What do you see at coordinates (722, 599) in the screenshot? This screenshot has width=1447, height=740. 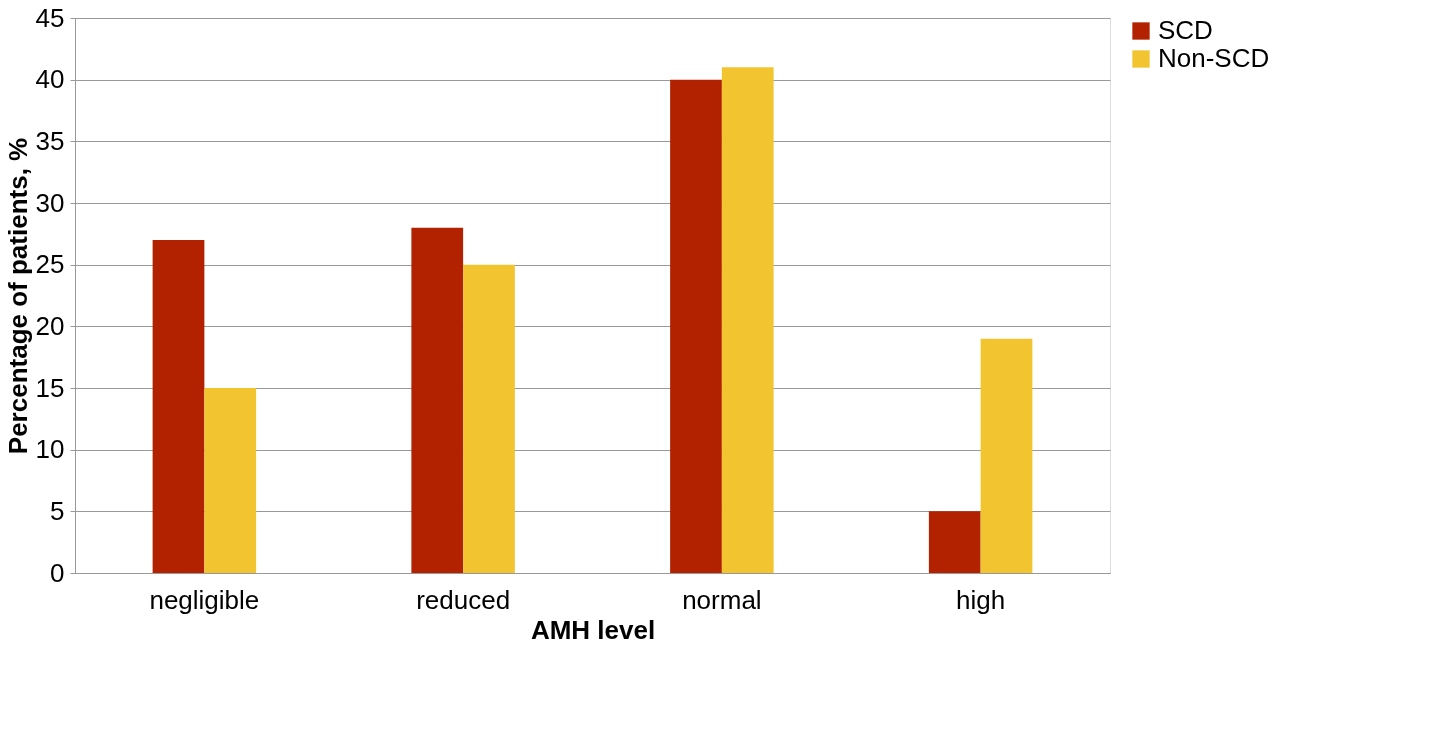 I see `x-tick-label: normal` at bounding box center [722, 599].